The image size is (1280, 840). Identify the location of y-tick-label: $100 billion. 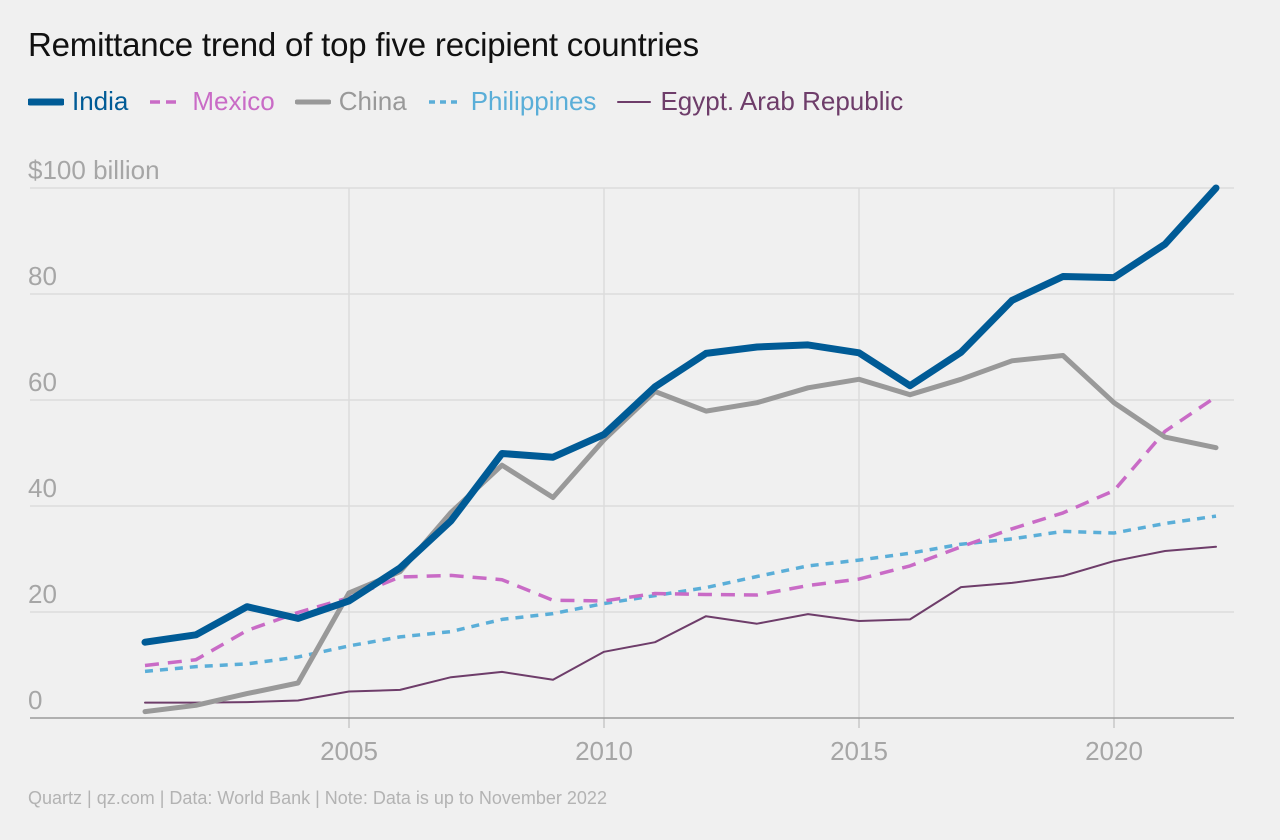
(94, 170).